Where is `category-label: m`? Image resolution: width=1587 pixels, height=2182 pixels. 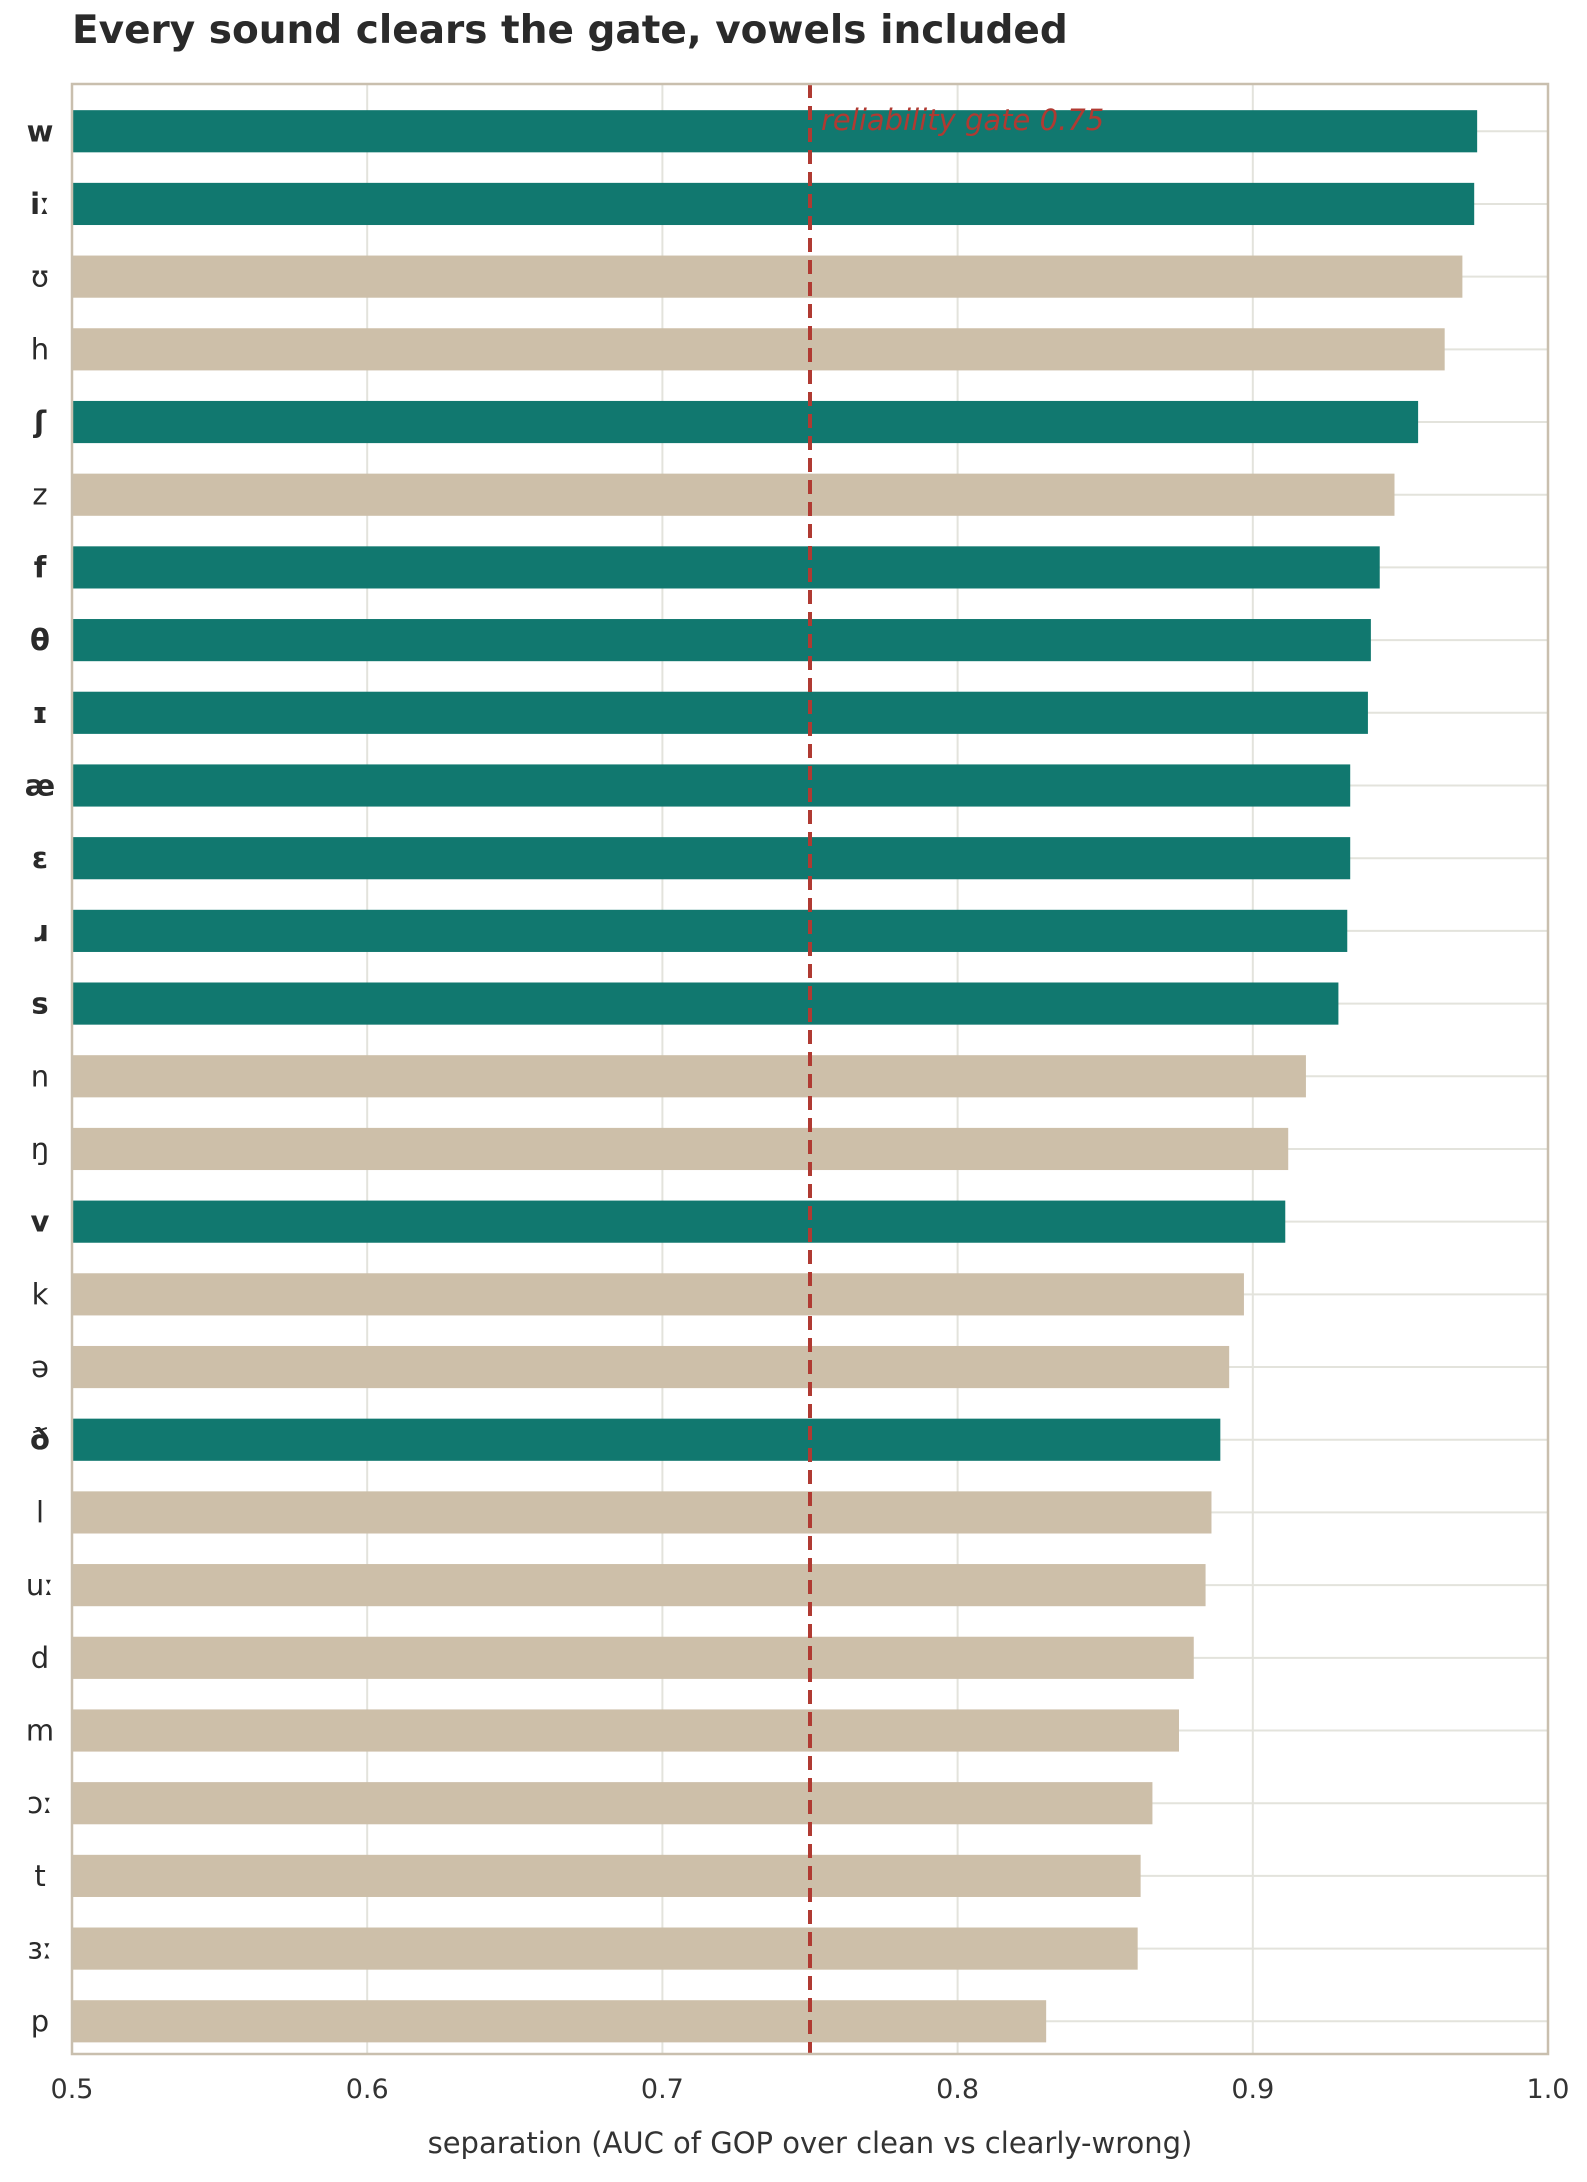
category-label: m is located at coordinates (40, 1731).